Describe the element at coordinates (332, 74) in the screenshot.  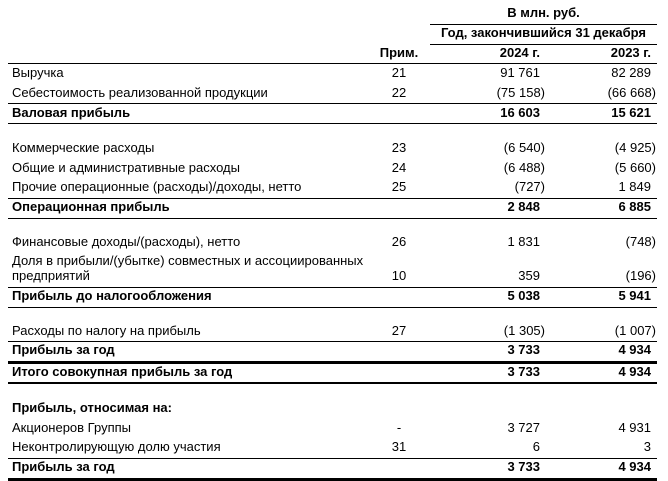
I see `table-row: Выручка 21 91 761 82 289` at that location.